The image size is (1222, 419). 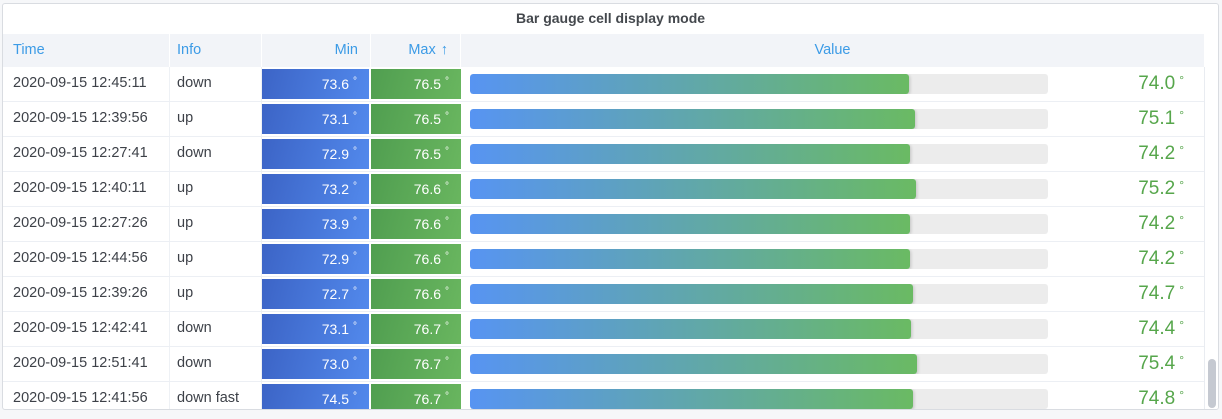 I want to click on column-header-min: Min, so click(x=316, y=50).